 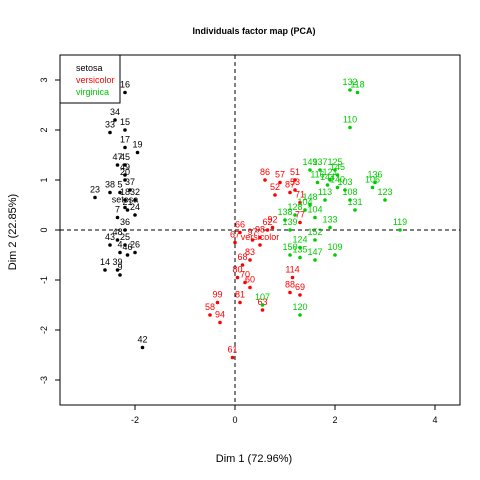 What do you see at coordinates (135, 192) in the screenshot?
I see `data-point-label: 32` at bounding box center [135, 192].